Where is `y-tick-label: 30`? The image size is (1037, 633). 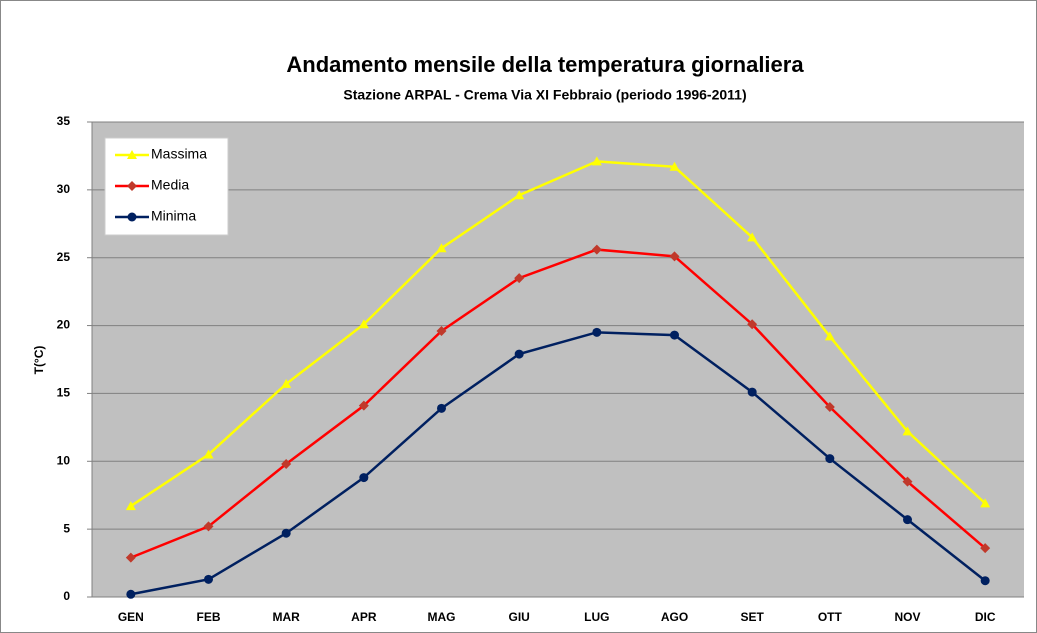 y-tick-label: 30 is located at coordinates (64, 189).